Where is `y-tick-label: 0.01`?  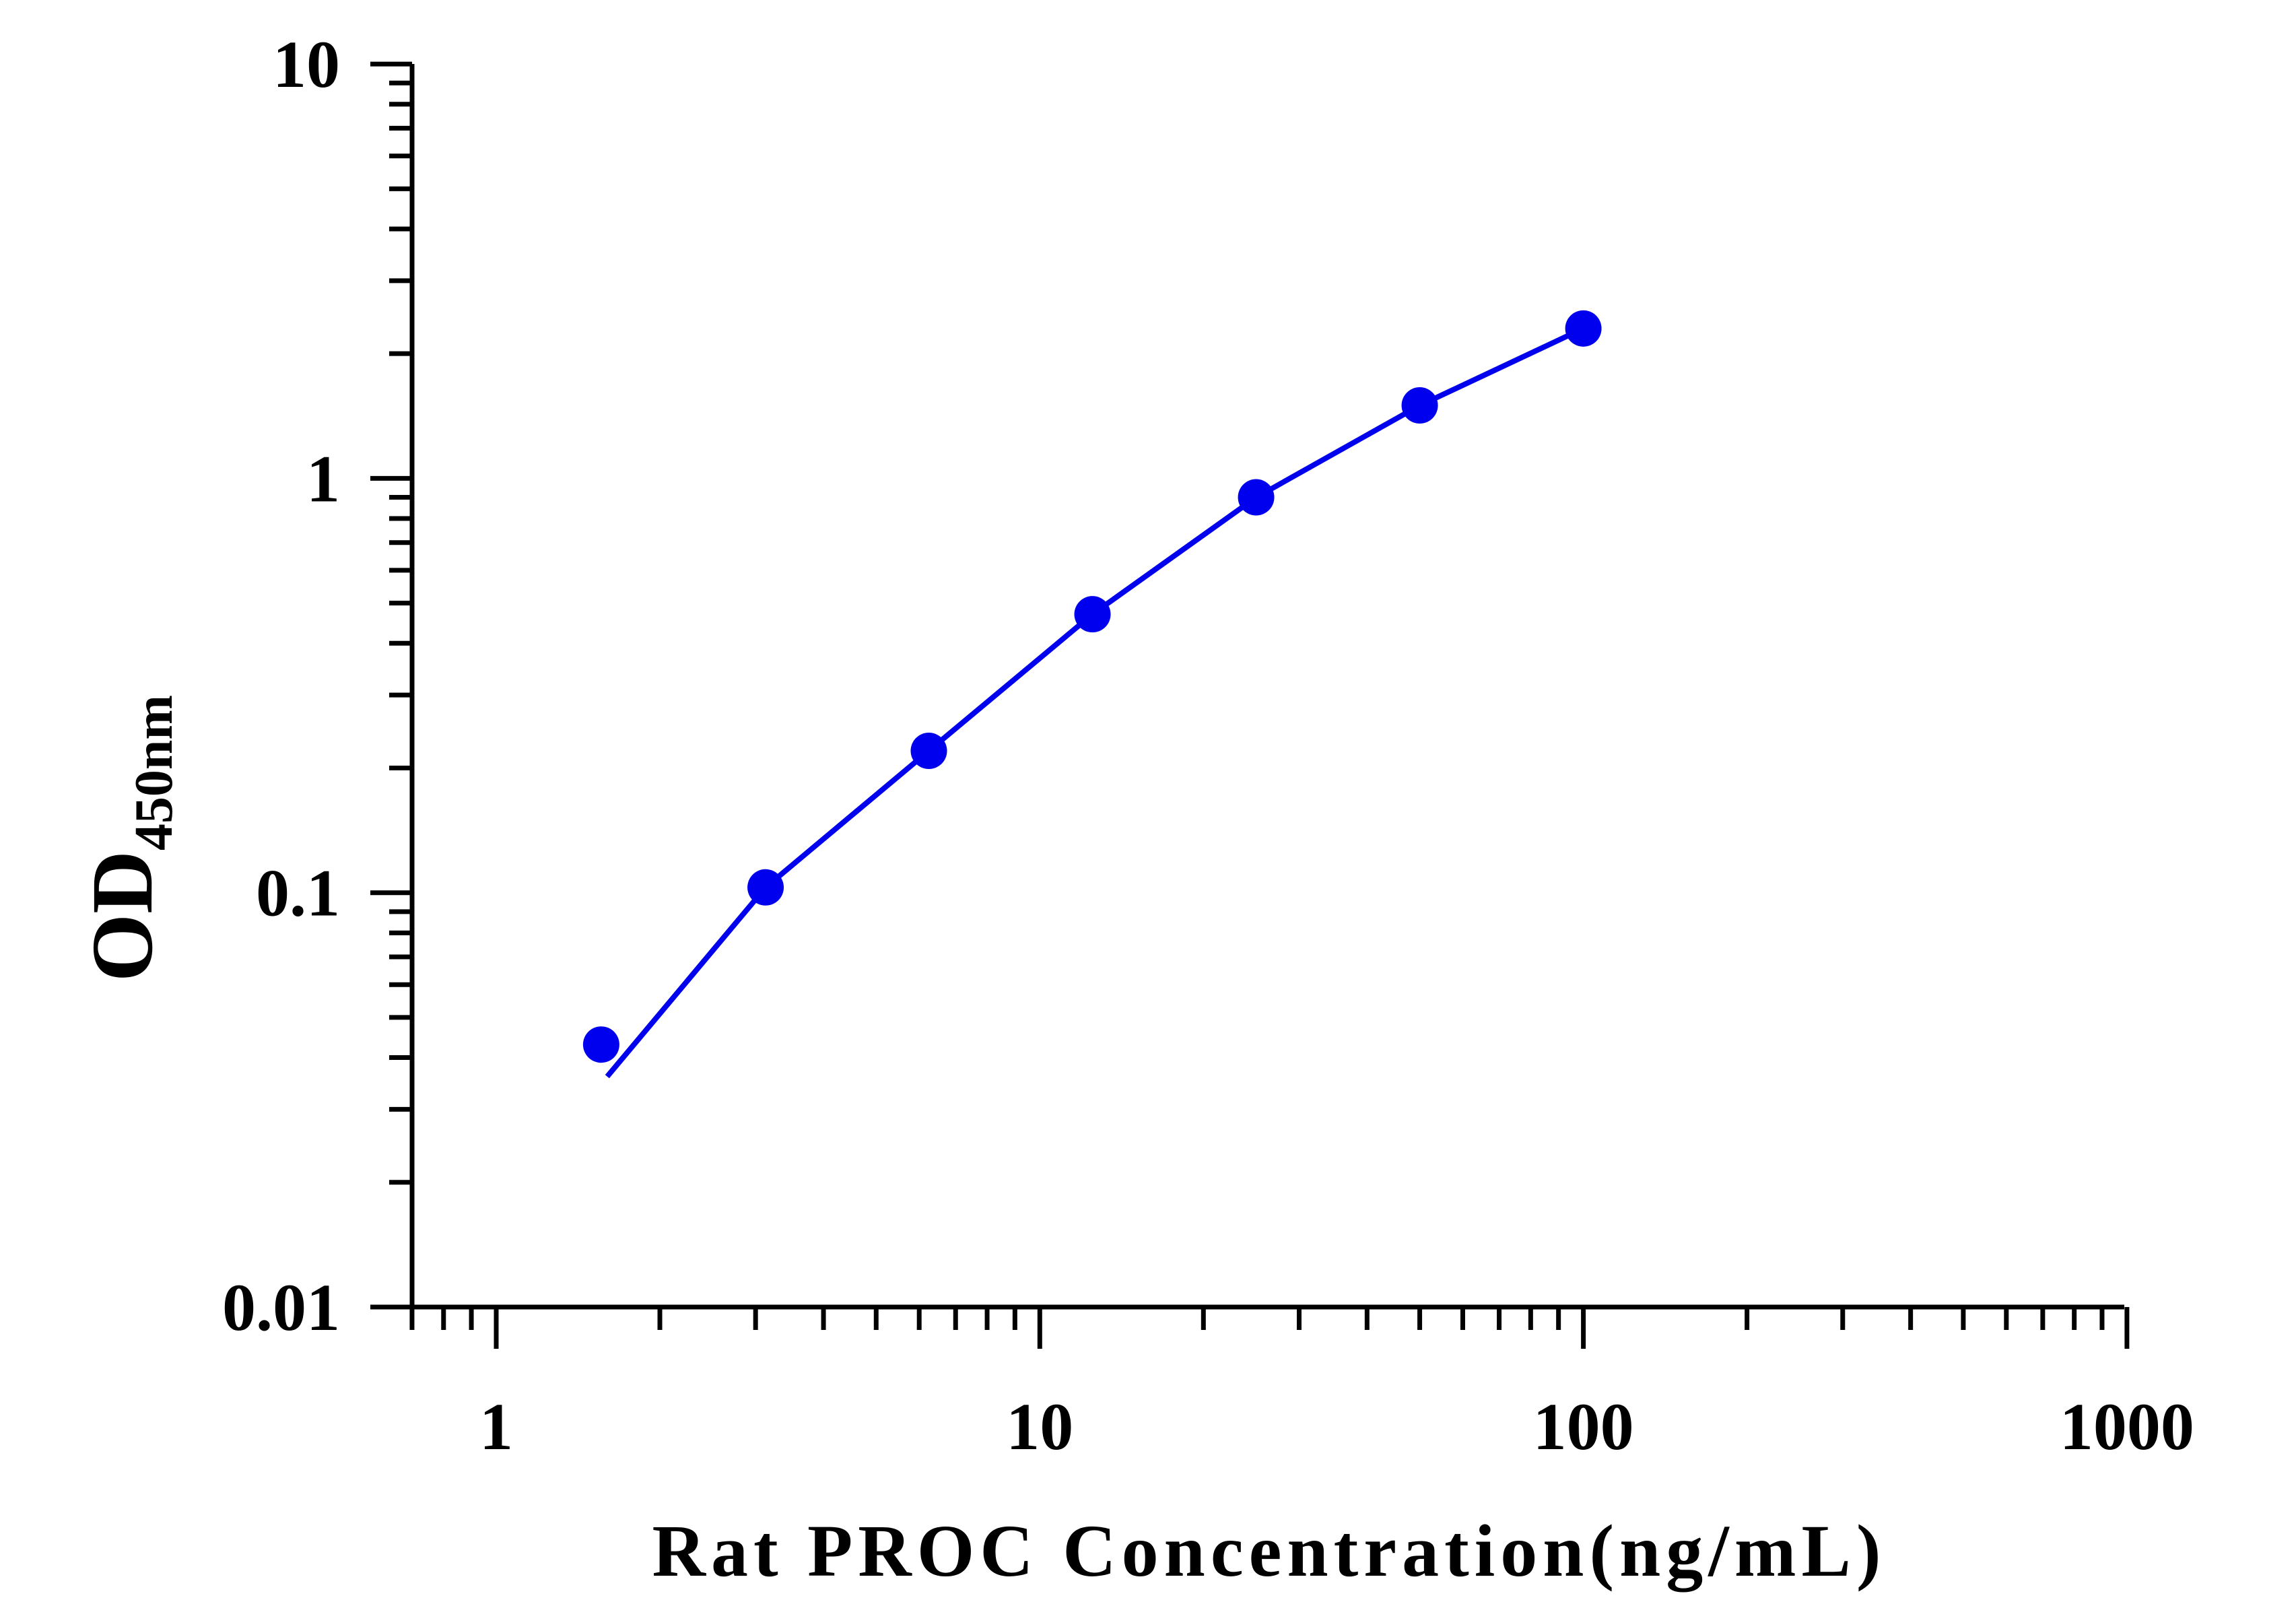 y-tick-label: 0.01 is located at coordinates (281, 1307).